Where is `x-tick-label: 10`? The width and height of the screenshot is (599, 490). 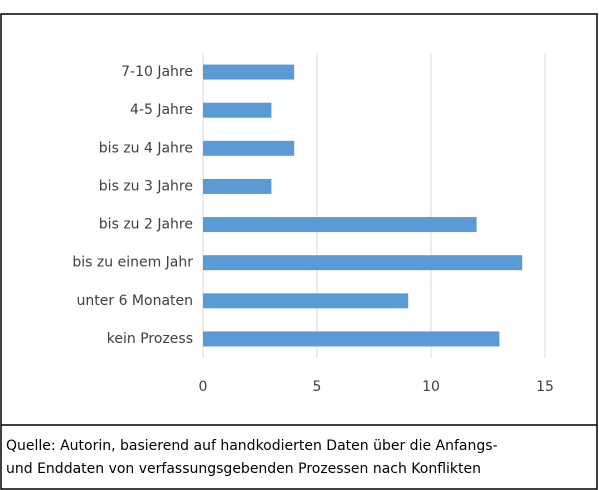
x-tick-label: 10 is located at coordinates (431, 387).